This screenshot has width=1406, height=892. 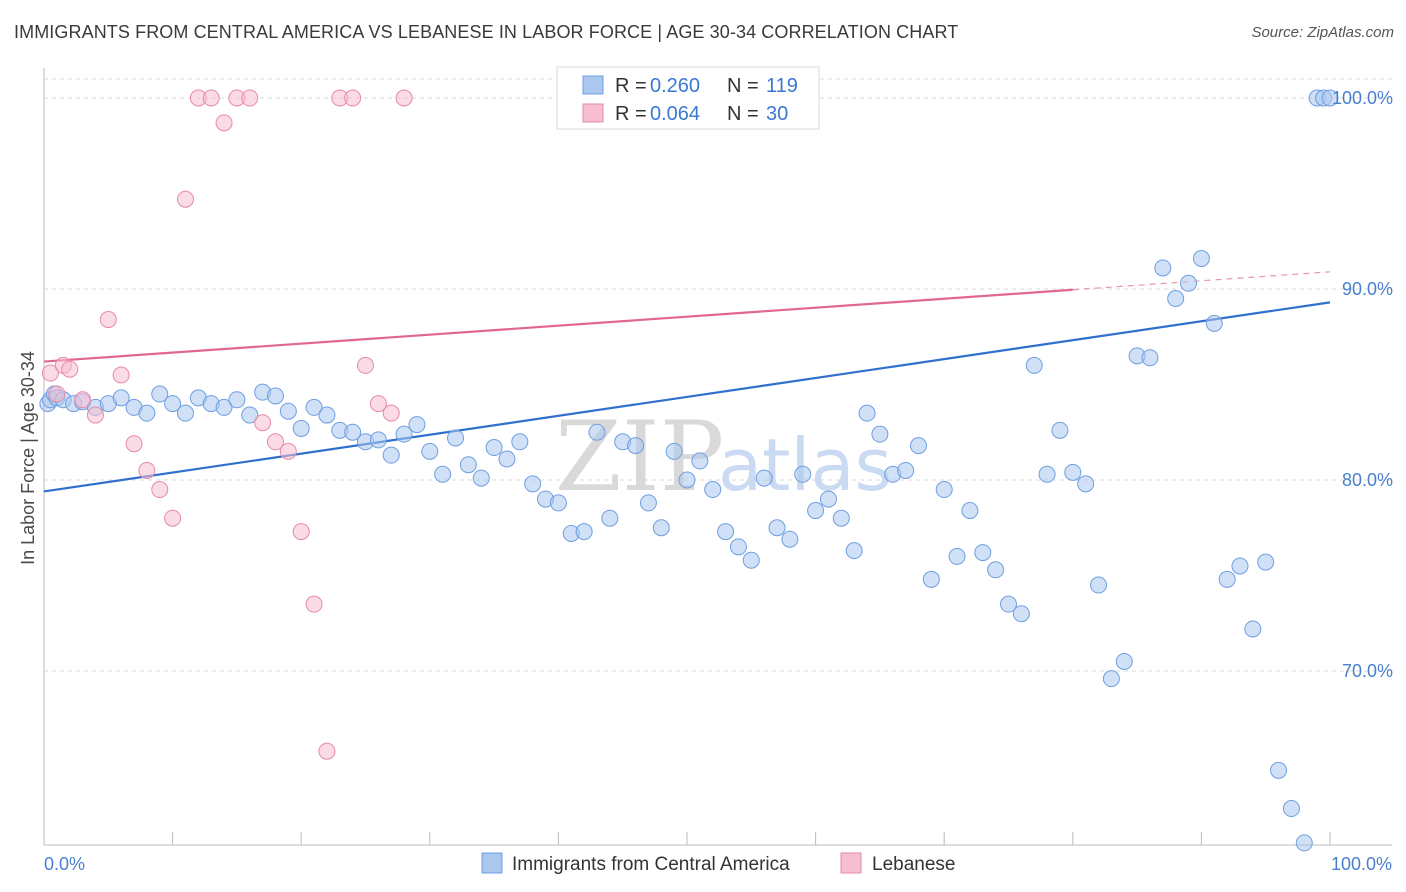 I want to click on source-credit: Source: ZipAtlas.com, so click(x=1322, y=32).